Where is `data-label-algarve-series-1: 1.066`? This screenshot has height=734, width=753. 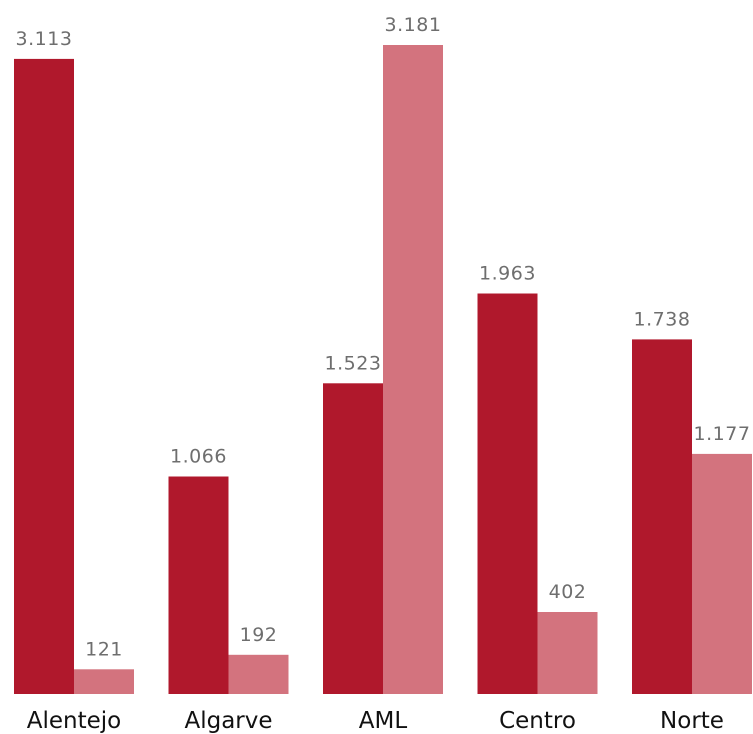
data-label-algarve-series-1: 1.066 is located at coordinates (198, 457).